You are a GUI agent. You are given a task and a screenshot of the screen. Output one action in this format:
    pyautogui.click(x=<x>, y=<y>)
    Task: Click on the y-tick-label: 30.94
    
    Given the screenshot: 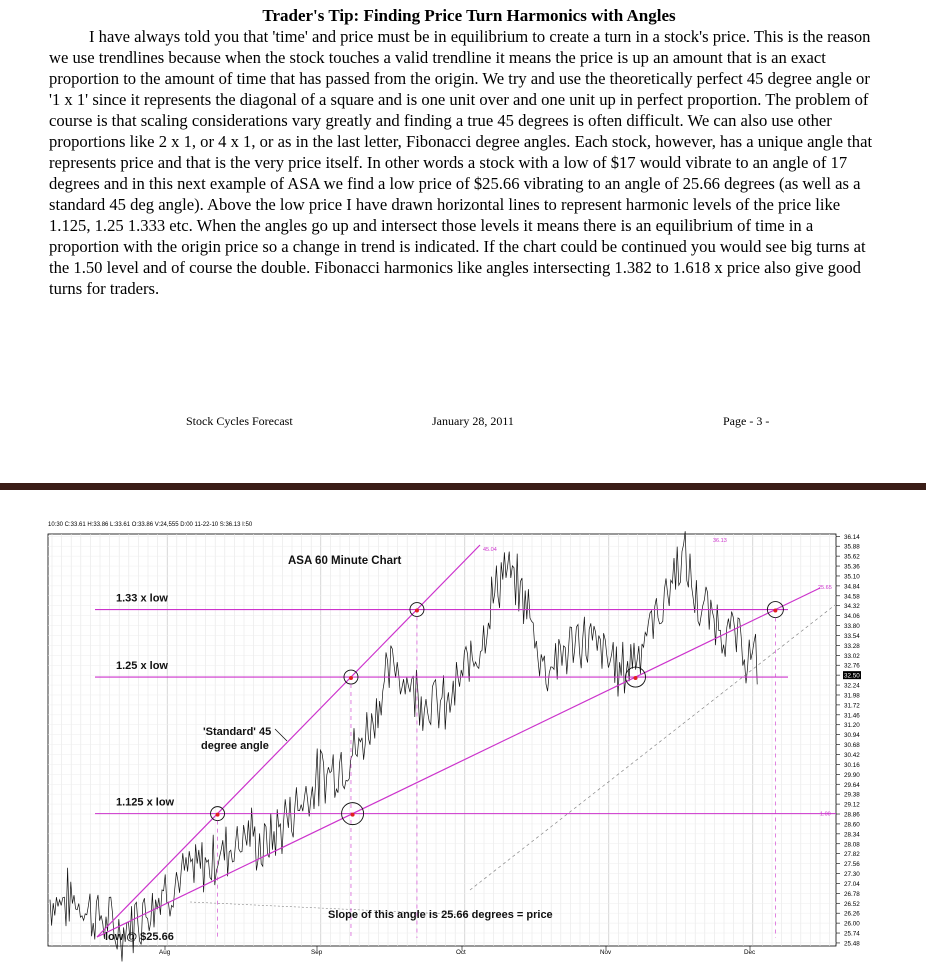 What is the action you would take?
    pyautogui.click(x=852, y=735)
    